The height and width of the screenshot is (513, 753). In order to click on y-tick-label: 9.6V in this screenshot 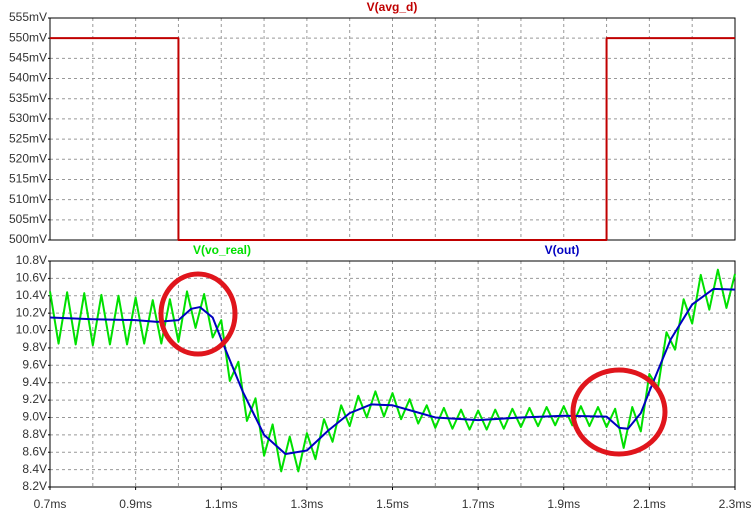, I will do `click(34, 364)`.